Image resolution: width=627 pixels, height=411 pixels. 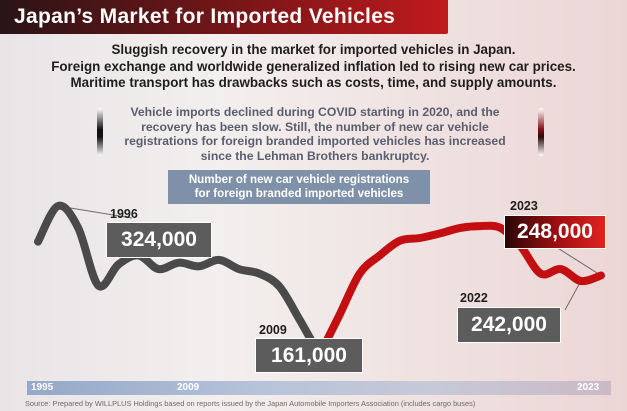 I want to click on value-box-2009: 161,000, so click(x=309, y=355).